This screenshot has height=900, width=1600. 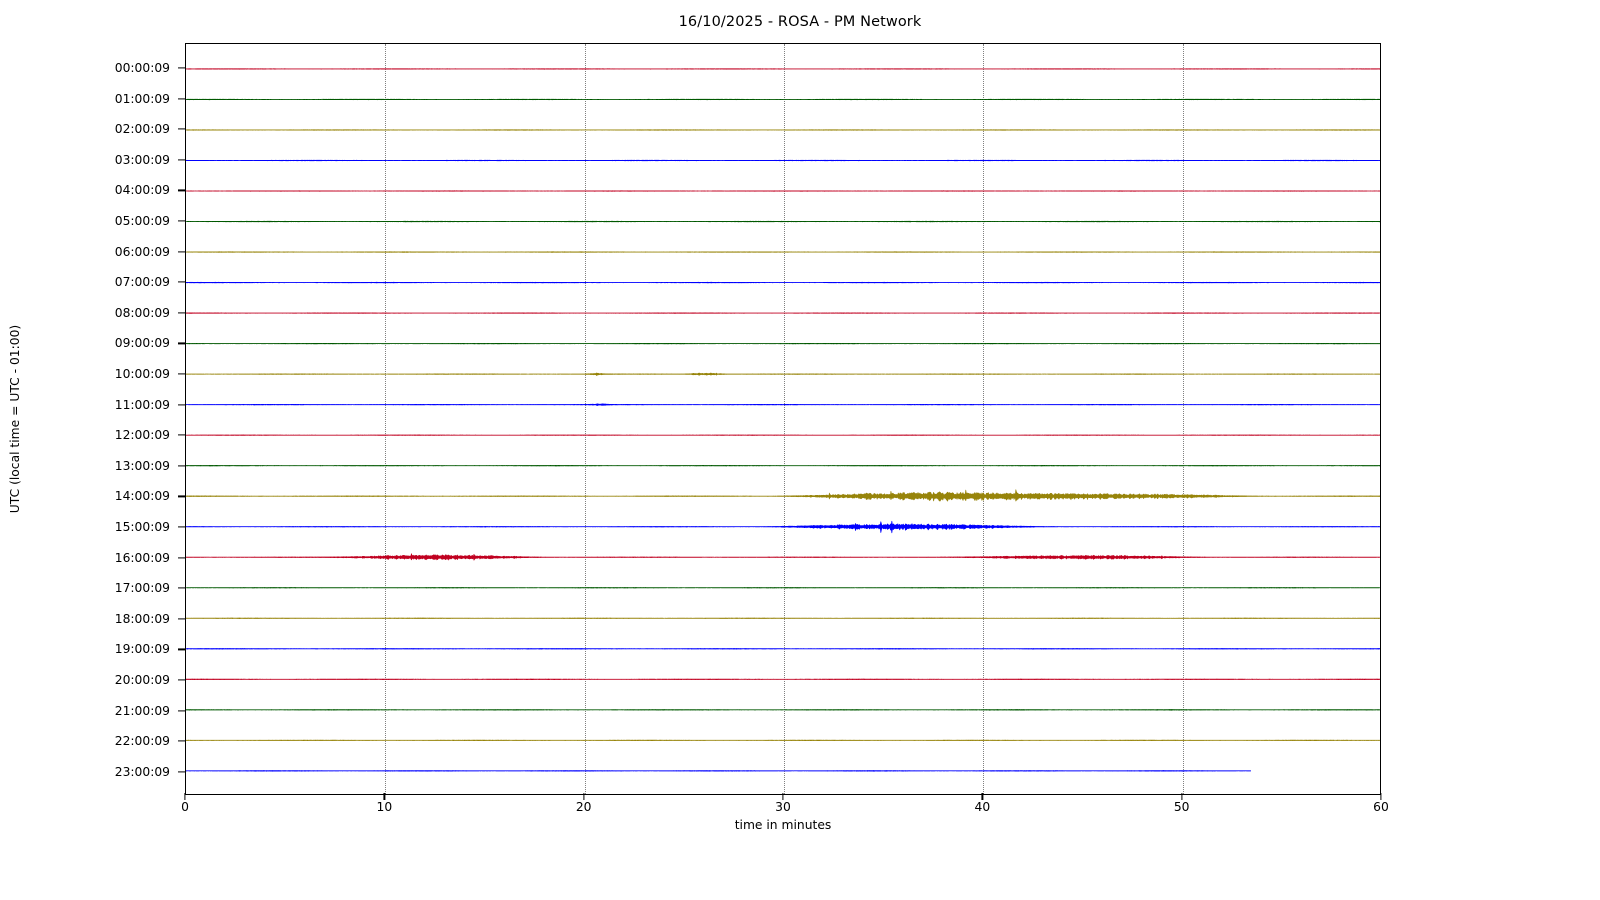 What do you see at coordinates (982, 807) in the screenshot?
I see `x-tick-label: 40` at bounding box center [982, 807].